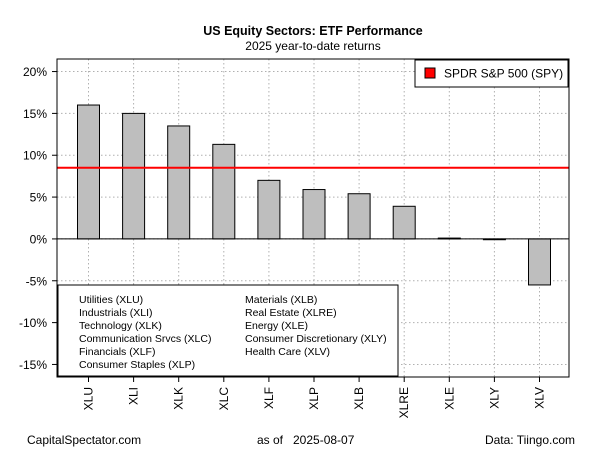  What do you see at coordinates (84, 440) in the screenshot?
I see `footer-source-left: CapitalSpectator.com` at bounding box center [84, 440].